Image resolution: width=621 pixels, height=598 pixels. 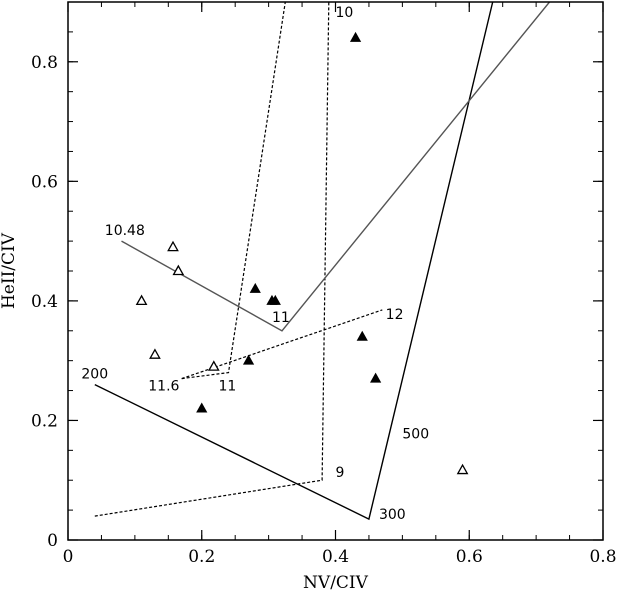 I want to click on curve-annotation: 200, so click(x=94, y=375).